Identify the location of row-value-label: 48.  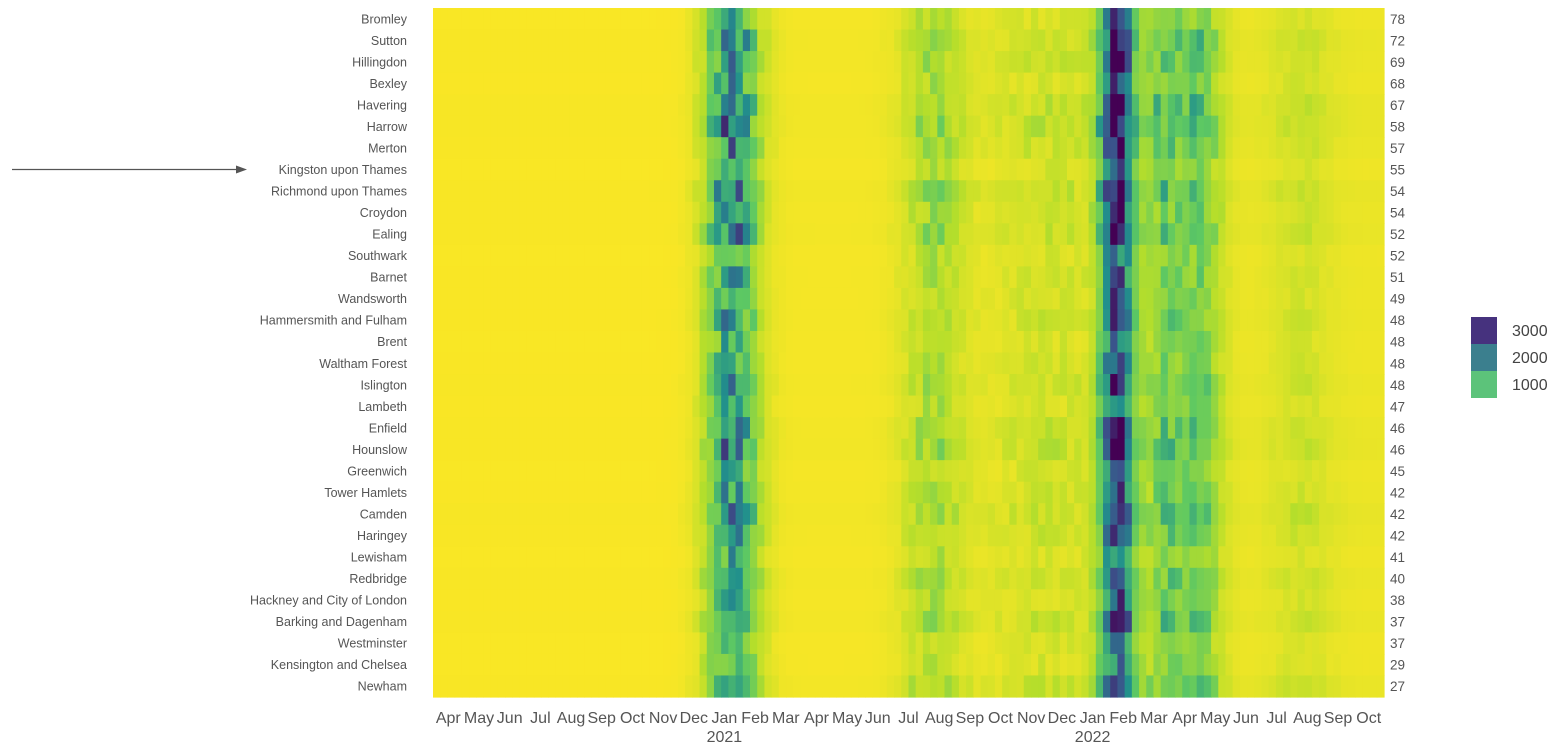
(1397, 342).